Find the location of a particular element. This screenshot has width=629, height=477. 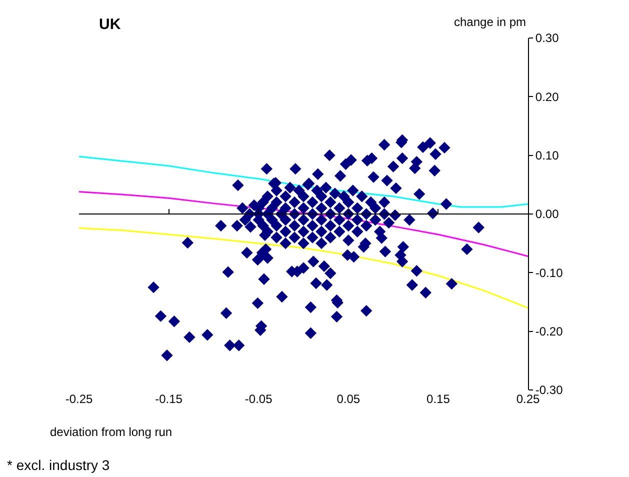

y-tick-label: 0.30 is located at coordinates (547, 38).